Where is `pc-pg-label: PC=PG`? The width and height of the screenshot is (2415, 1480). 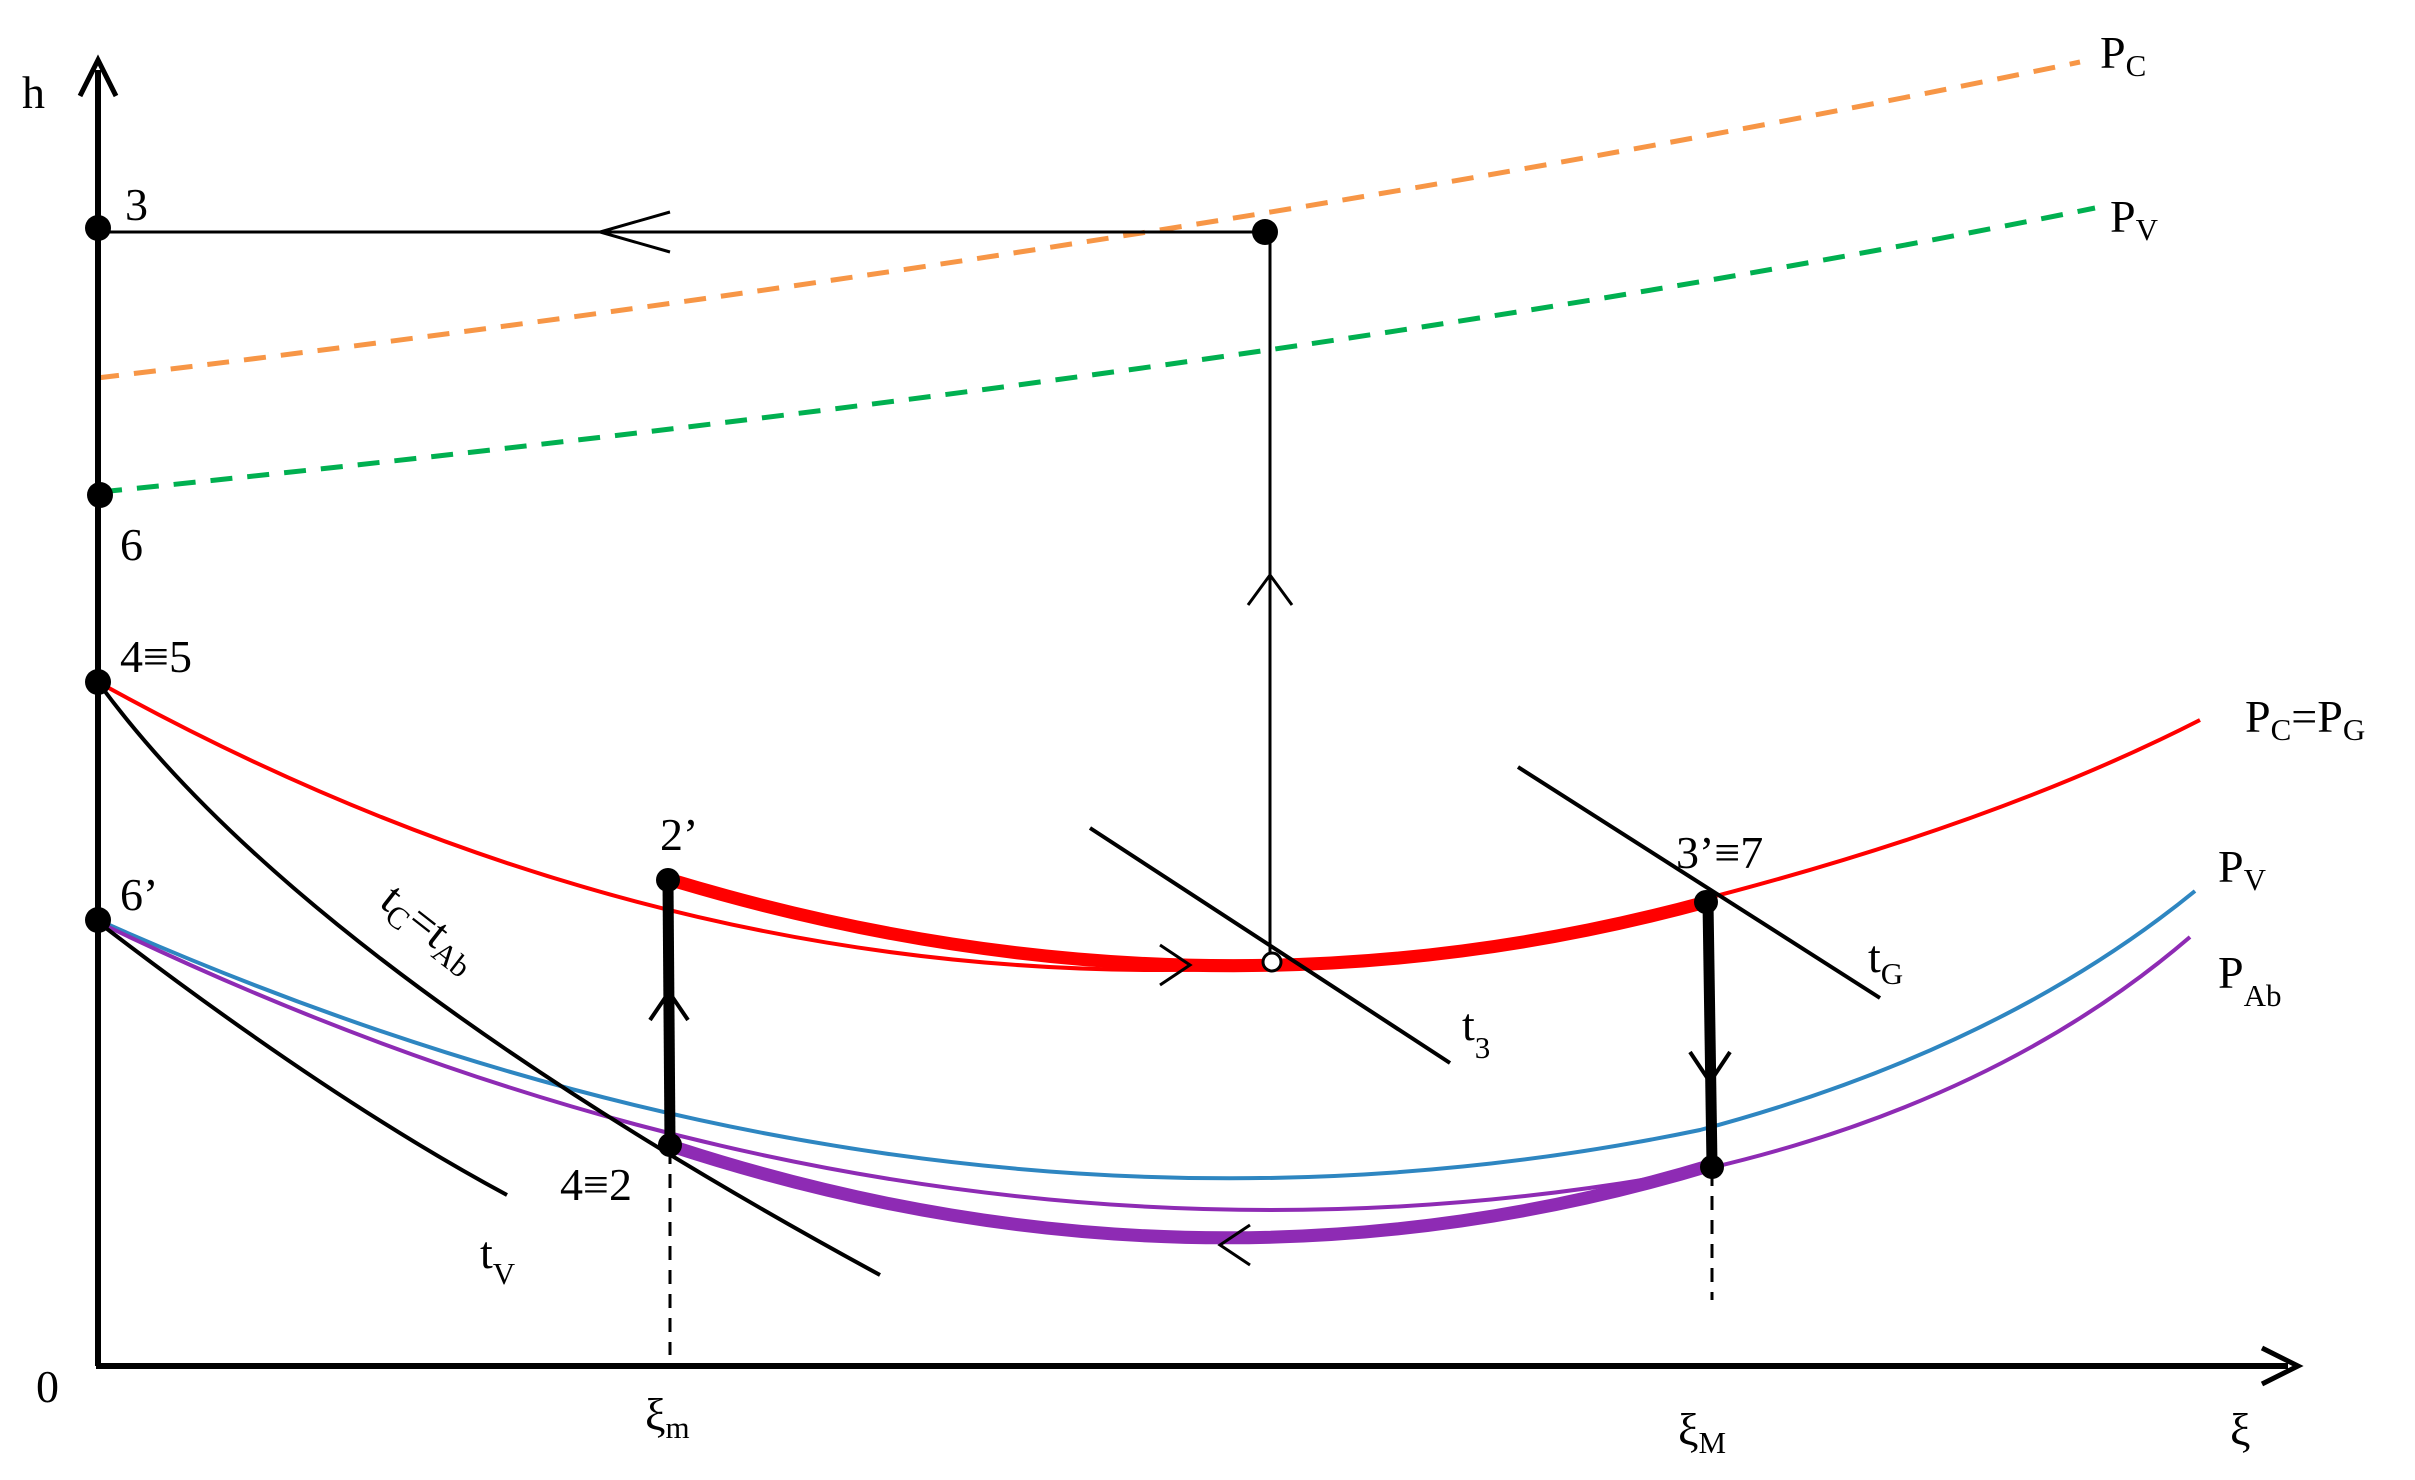 pc-pg-label: PC=PG is located at coordinates (2305, 719).